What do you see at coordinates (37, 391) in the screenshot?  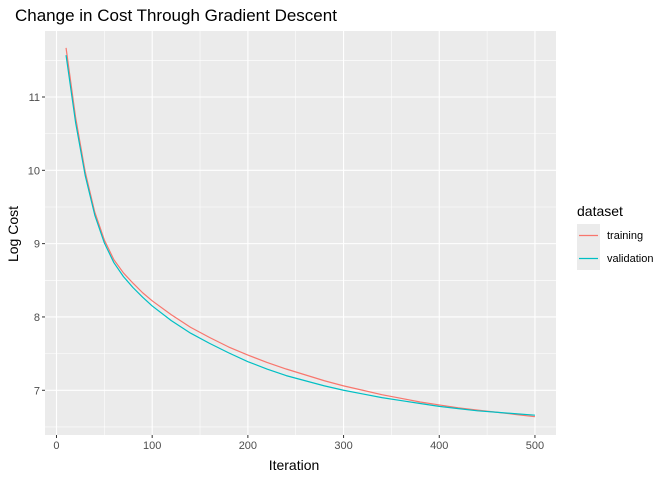 I see `y-tick-label: 7` at bounding box center [37, 391].